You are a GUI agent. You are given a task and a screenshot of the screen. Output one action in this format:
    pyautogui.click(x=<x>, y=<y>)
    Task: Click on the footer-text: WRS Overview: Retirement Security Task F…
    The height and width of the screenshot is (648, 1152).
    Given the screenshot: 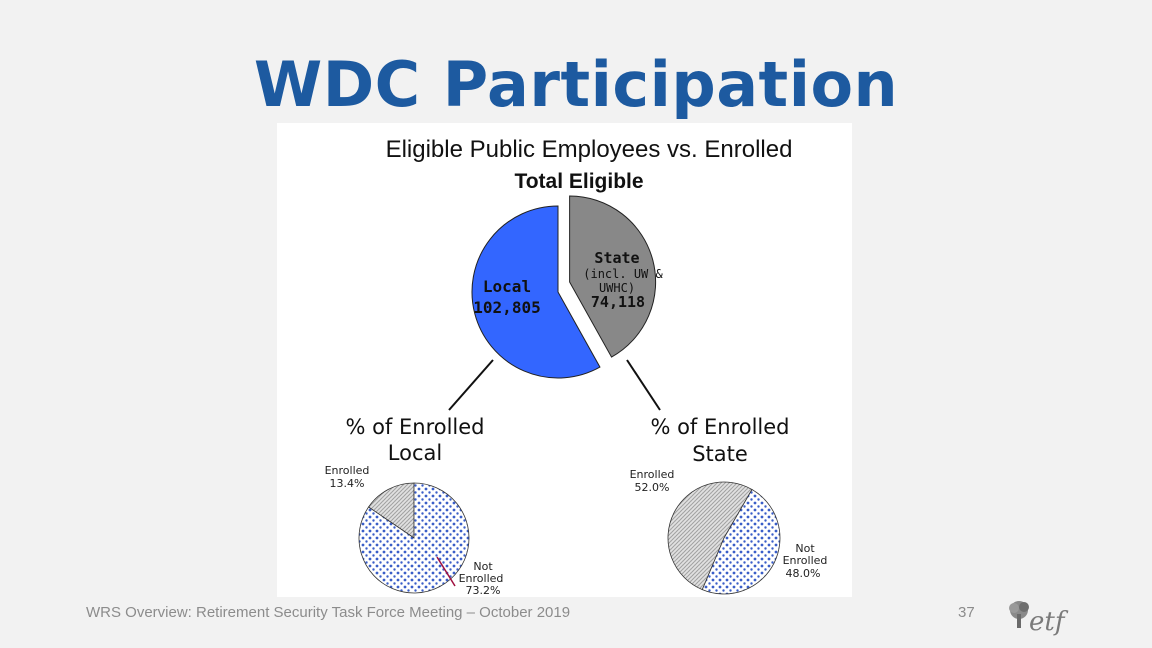 What is the action you would take?
    pyautogui.click(x=328, y=612)
    